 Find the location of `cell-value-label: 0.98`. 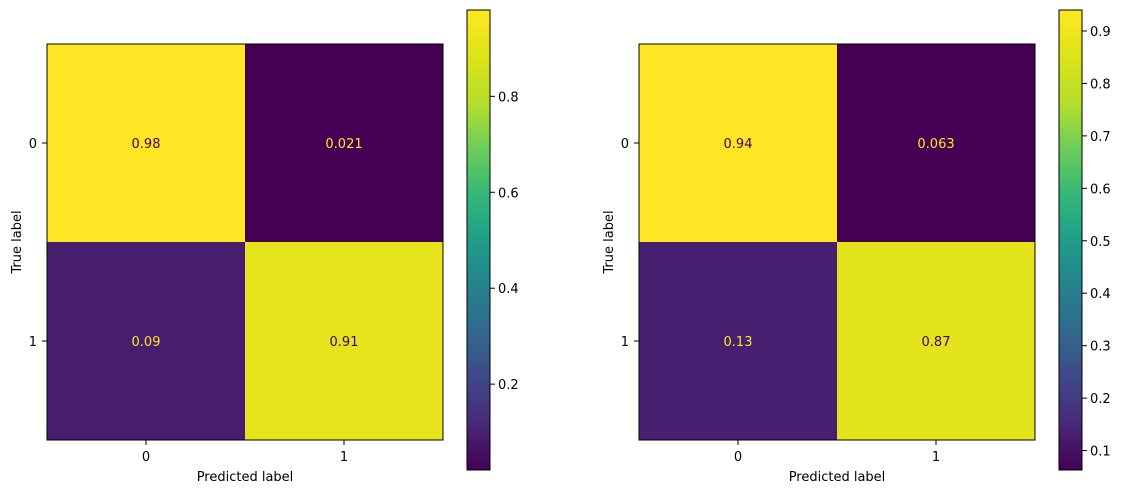

cell-value-label: 0.98 is located at coordinates (146, 144).